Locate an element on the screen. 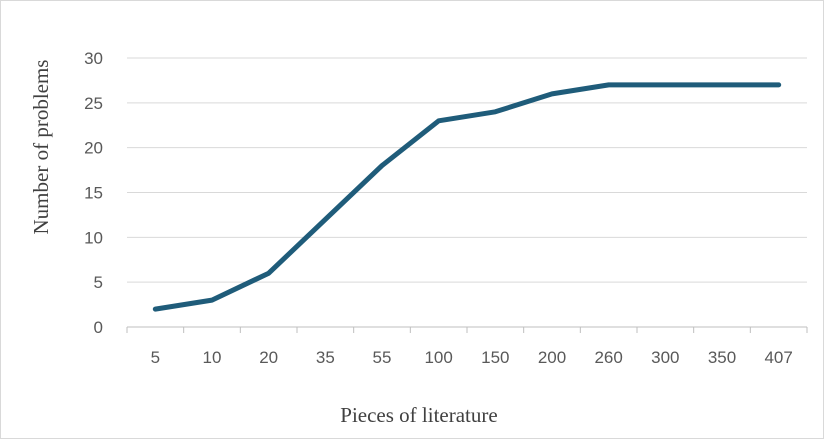  x-tick-label: 407 is located at coordinates (778, 357).